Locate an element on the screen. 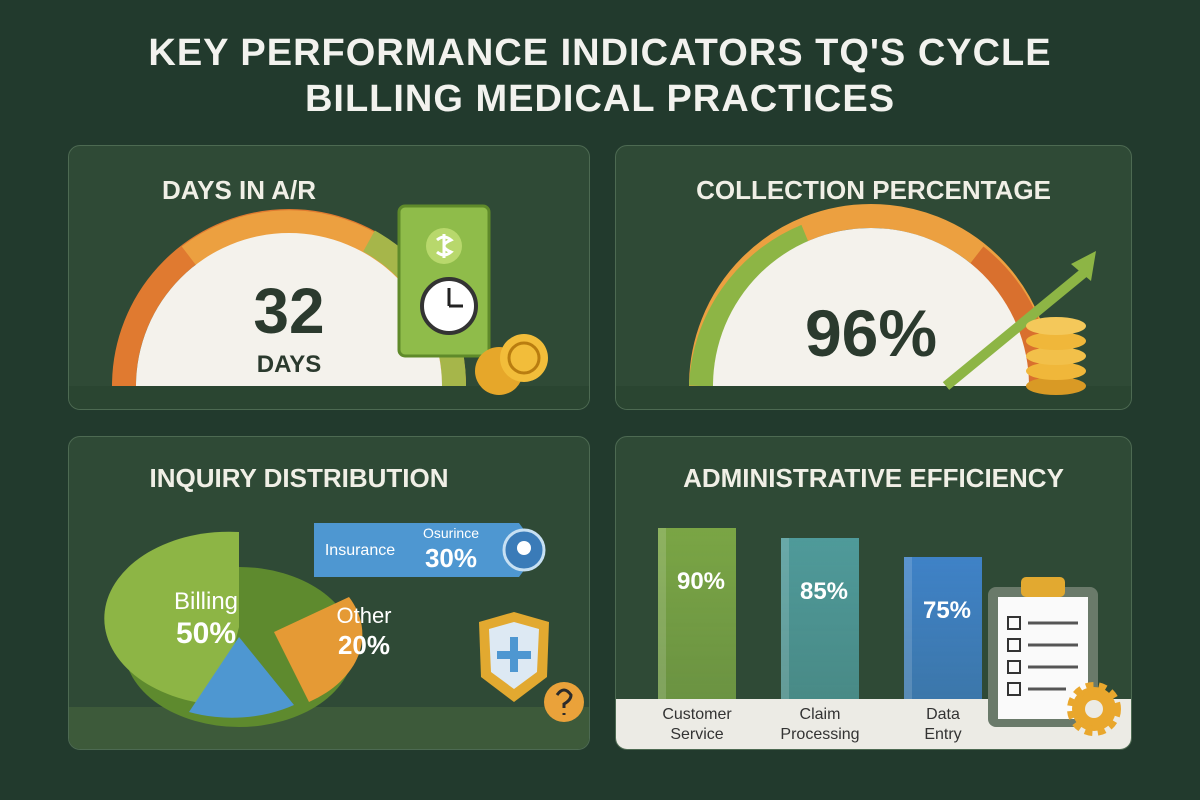  pie-slice-insurance is located at coordinates (241, 677).